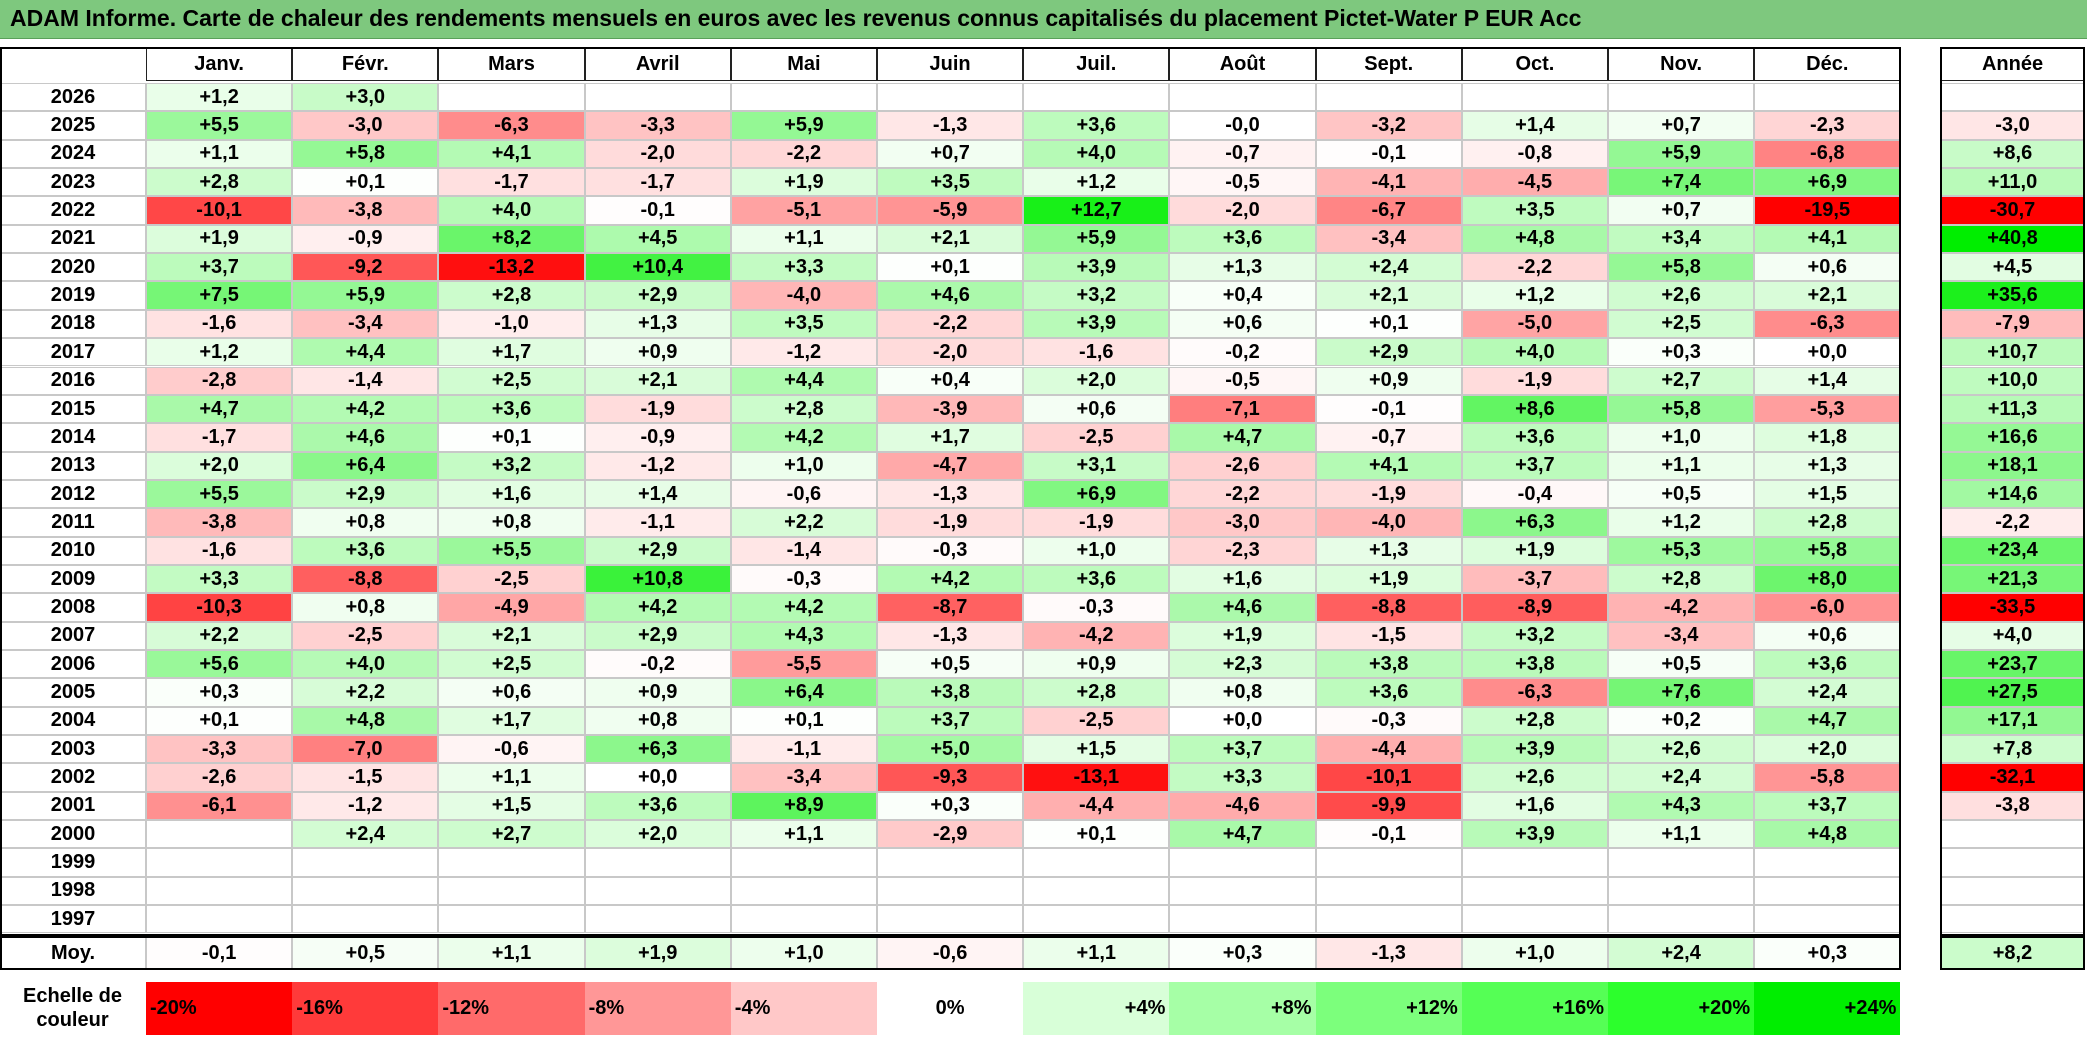 The width and height of the screenshot is (2087, 1037). Describe the element at coordinates (803, 210) in the screenshot. I see `heatmap-cell: -5,1` at that location.